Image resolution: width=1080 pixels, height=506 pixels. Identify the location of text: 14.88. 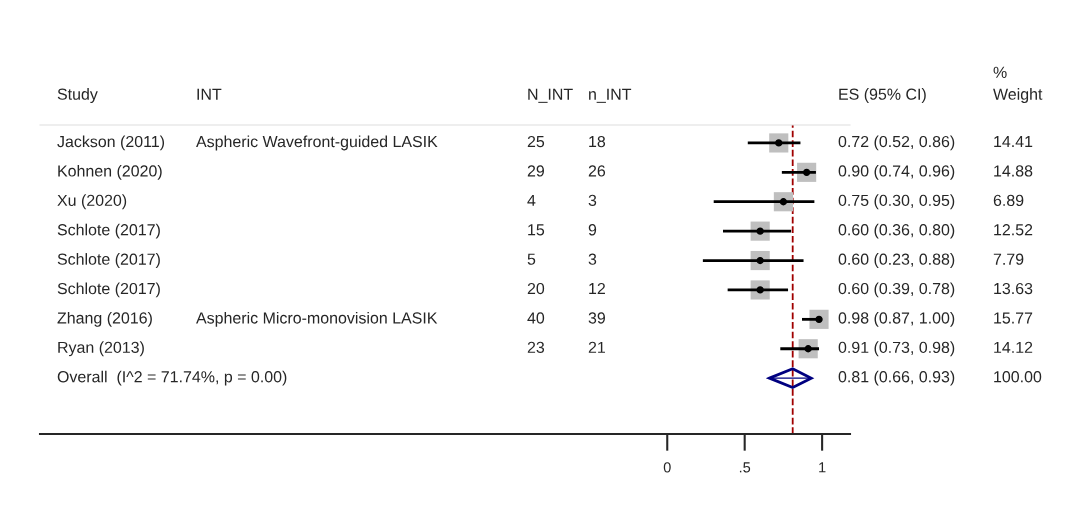
(1013, 171).